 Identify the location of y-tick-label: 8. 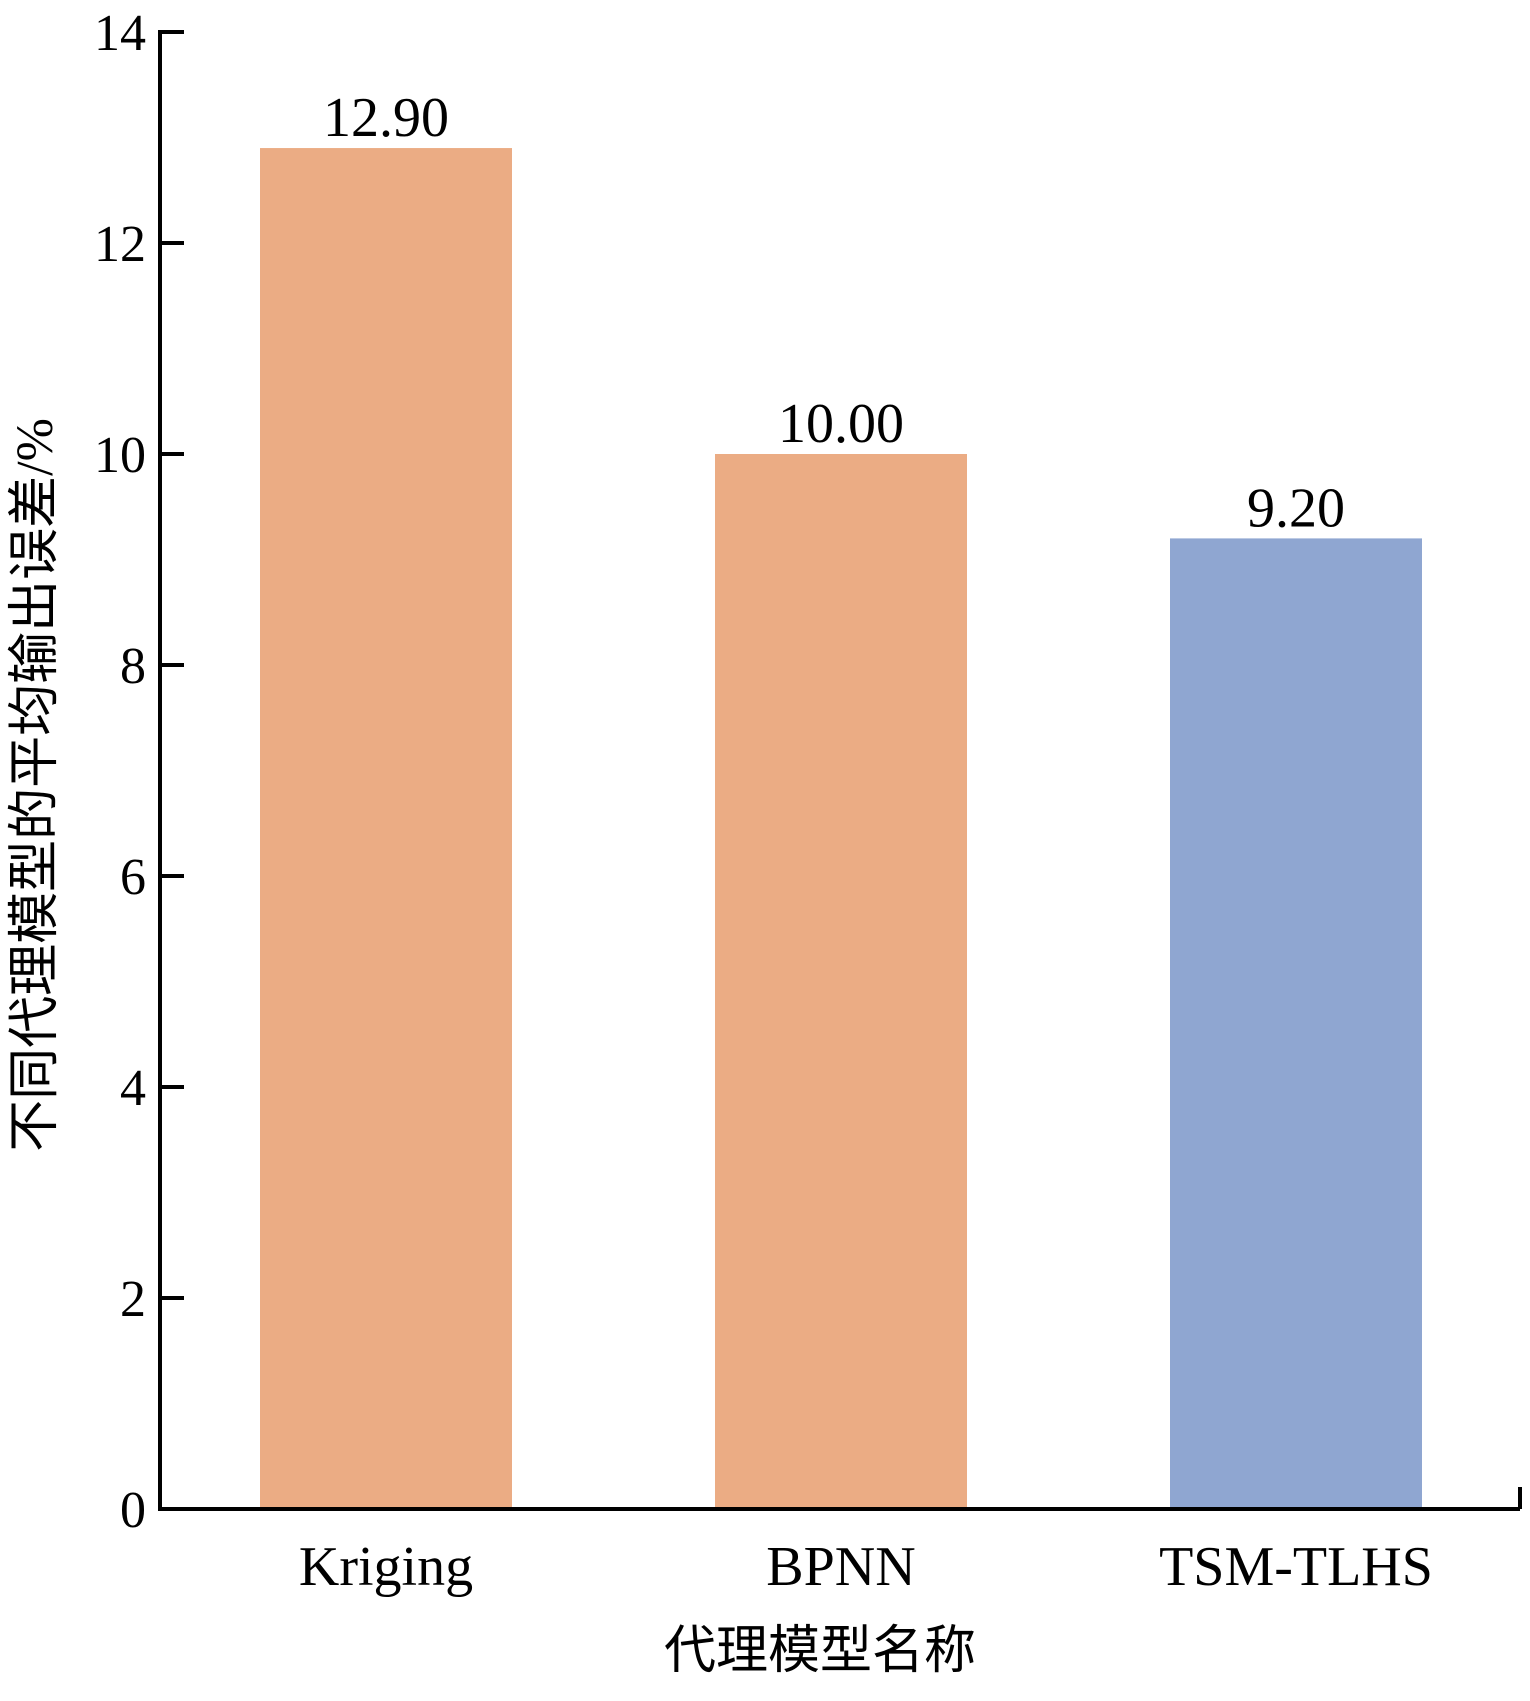
(133, 666).